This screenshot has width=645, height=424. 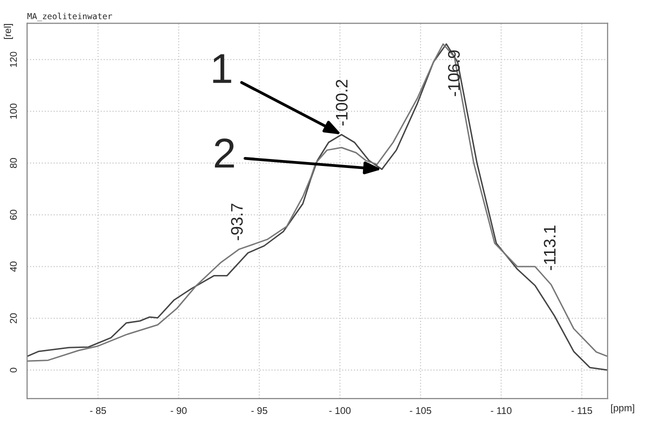 What do you see at coordinates (13, 59) in the screenshot?
I see `y-tick-label: 120` at bounding box center [13, 59].